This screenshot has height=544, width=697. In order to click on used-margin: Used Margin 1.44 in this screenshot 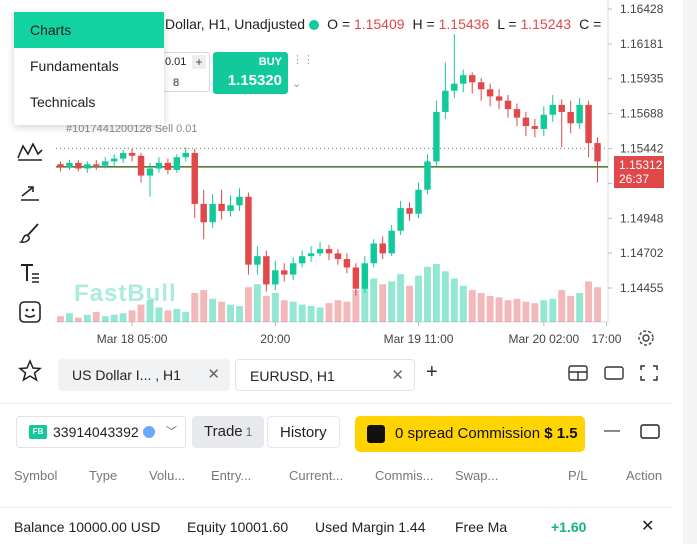, I will do `click(370, 527)`.